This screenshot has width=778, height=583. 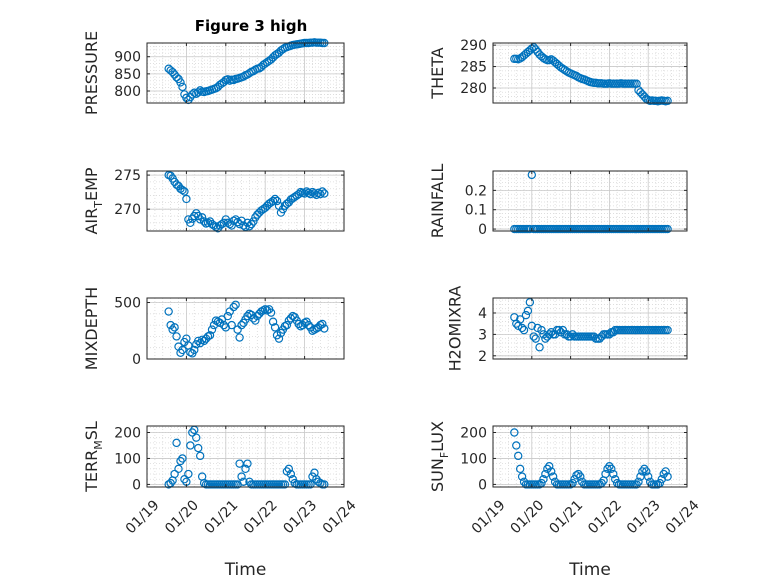 What do you see at coordinates (127, 210) in the screenshot?
I see `y-tick-label: 270` at bounding box center [127, 210].